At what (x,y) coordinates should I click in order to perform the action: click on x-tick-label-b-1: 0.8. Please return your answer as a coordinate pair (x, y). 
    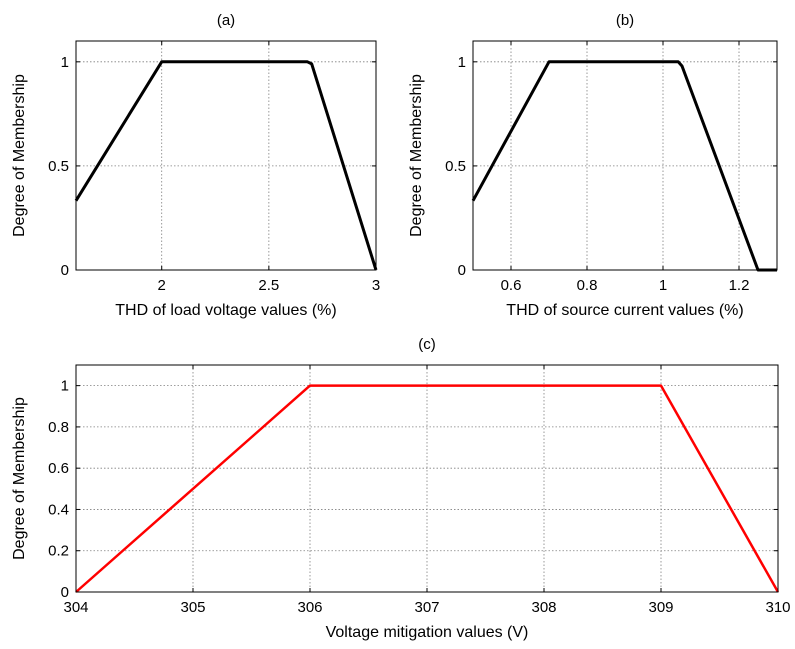
    Looking at the image, I should click on (587, 285).